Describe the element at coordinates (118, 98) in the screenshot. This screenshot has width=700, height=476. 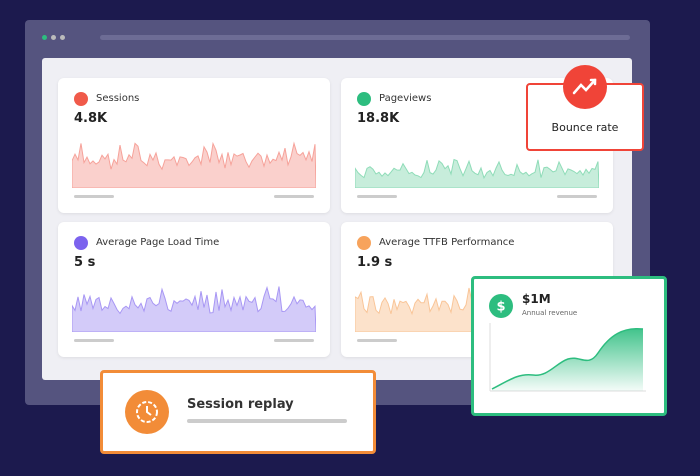
I see `card-title: Sessions` at that location.